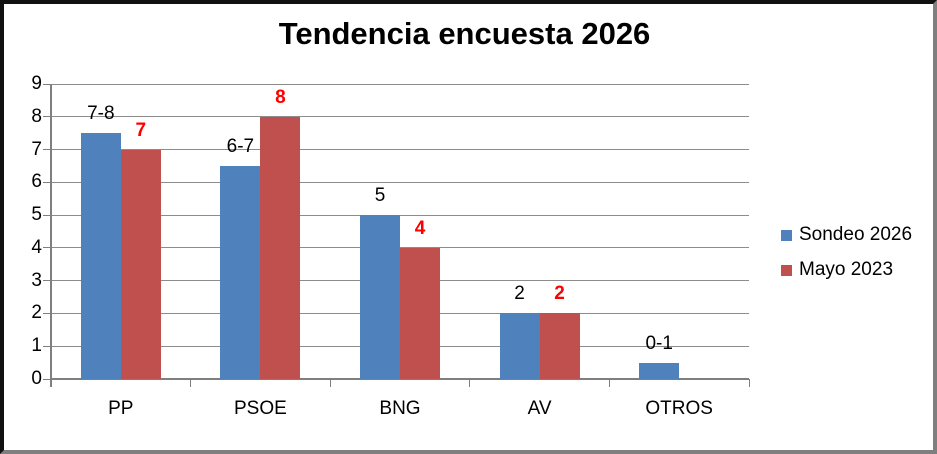  What do you see at coordinates (121, 408) in the screenshot?
I see `category-label-pp: PP` at bounding box center [121, 408].